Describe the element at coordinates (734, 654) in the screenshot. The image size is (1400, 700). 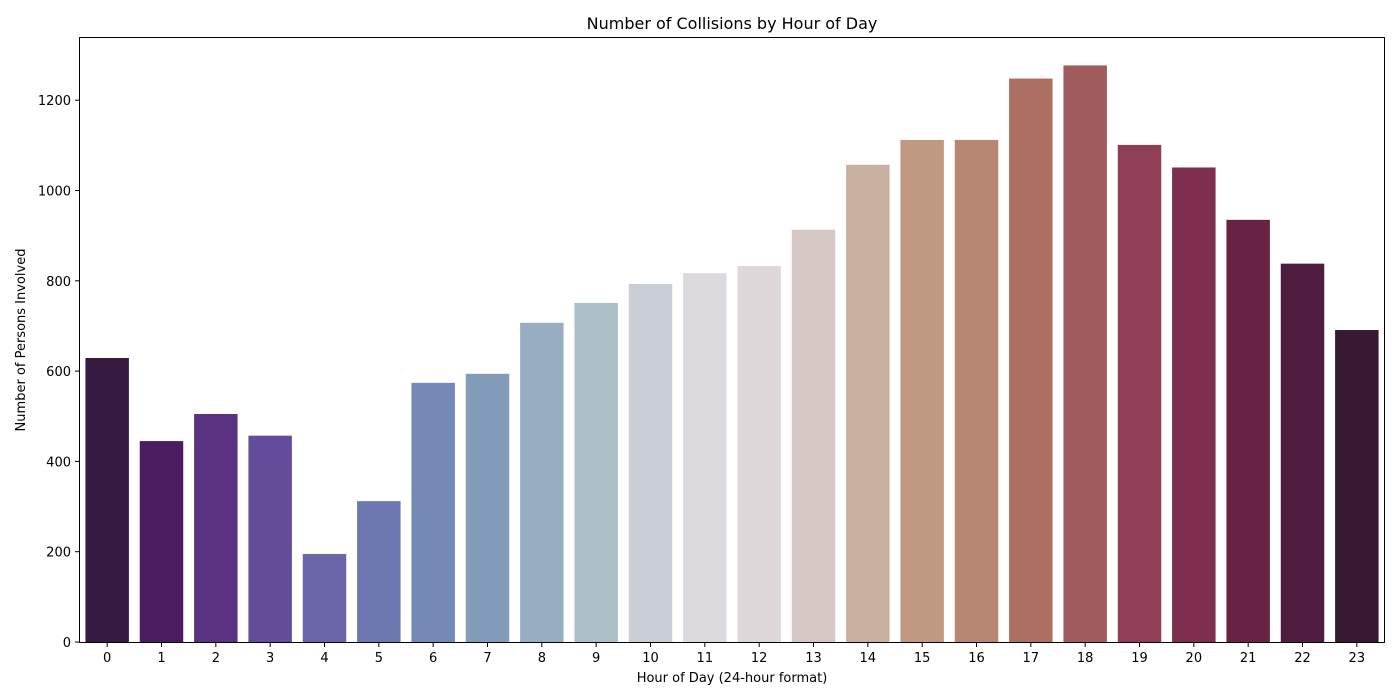
I see `x-axis-ticks: 0 1 2 3 4 5 6 7 8 9 10 11 12 13 14 15 16 17 18 19 20 21 22 23` at that location.